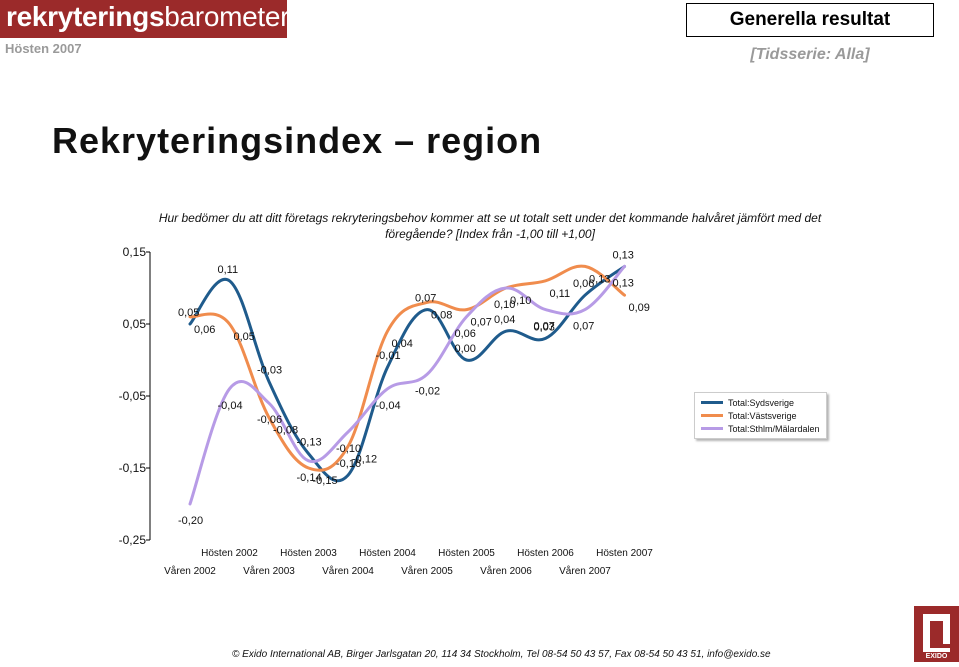  I want to click on data-label: -0,13, so click(309, 443).